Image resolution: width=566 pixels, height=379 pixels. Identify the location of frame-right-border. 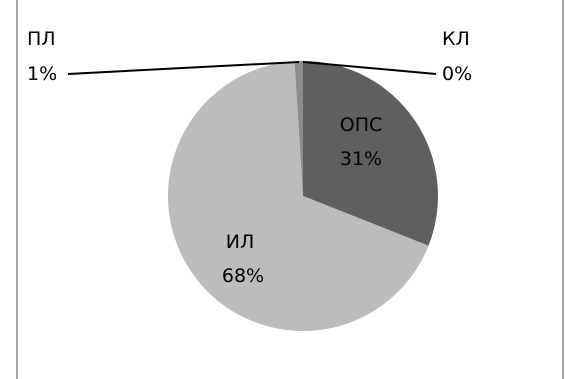
(563, 189).